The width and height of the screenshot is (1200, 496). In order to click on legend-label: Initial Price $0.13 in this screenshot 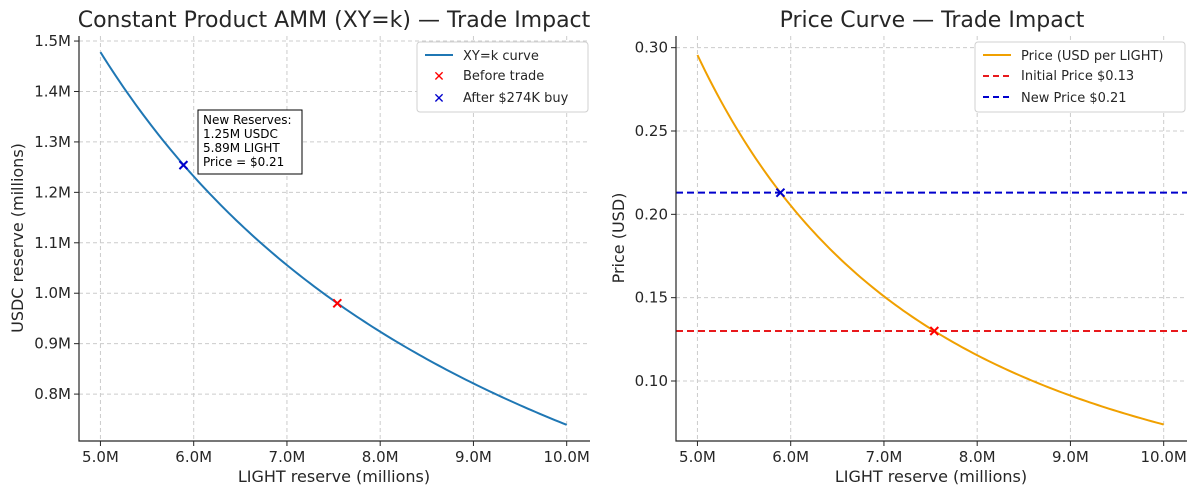, I will do `click(1077, 76)`.